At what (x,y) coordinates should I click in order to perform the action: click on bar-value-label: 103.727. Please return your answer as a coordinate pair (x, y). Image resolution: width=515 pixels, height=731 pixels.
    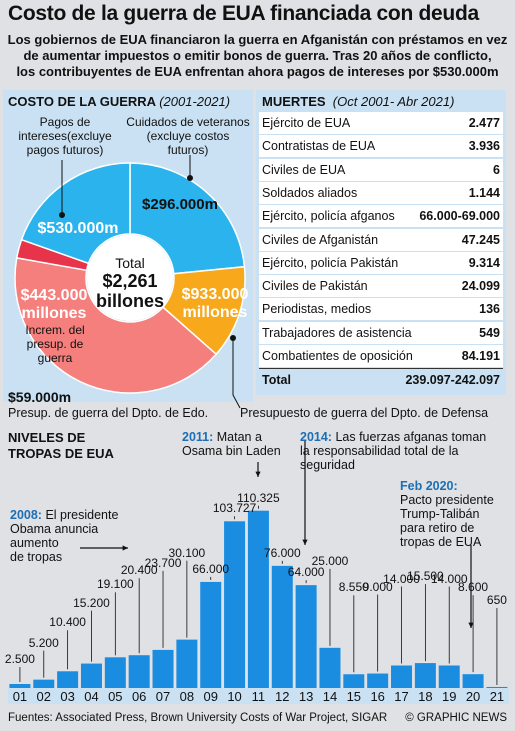
    Looking at the image, I should click on (234, 508).